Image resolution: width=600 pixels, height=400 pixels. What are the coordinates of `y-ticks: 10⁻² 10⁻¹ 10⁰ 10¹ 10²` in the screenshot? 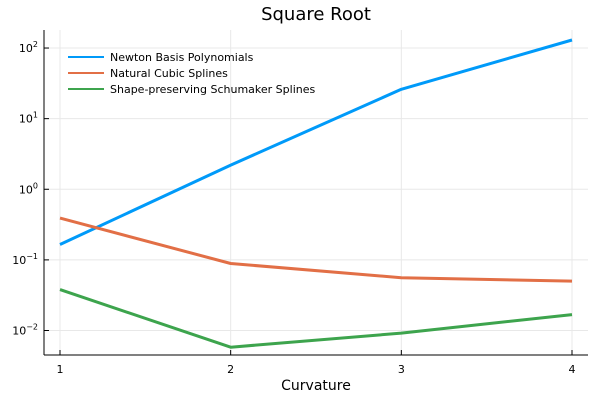 It's located at (30, 189).